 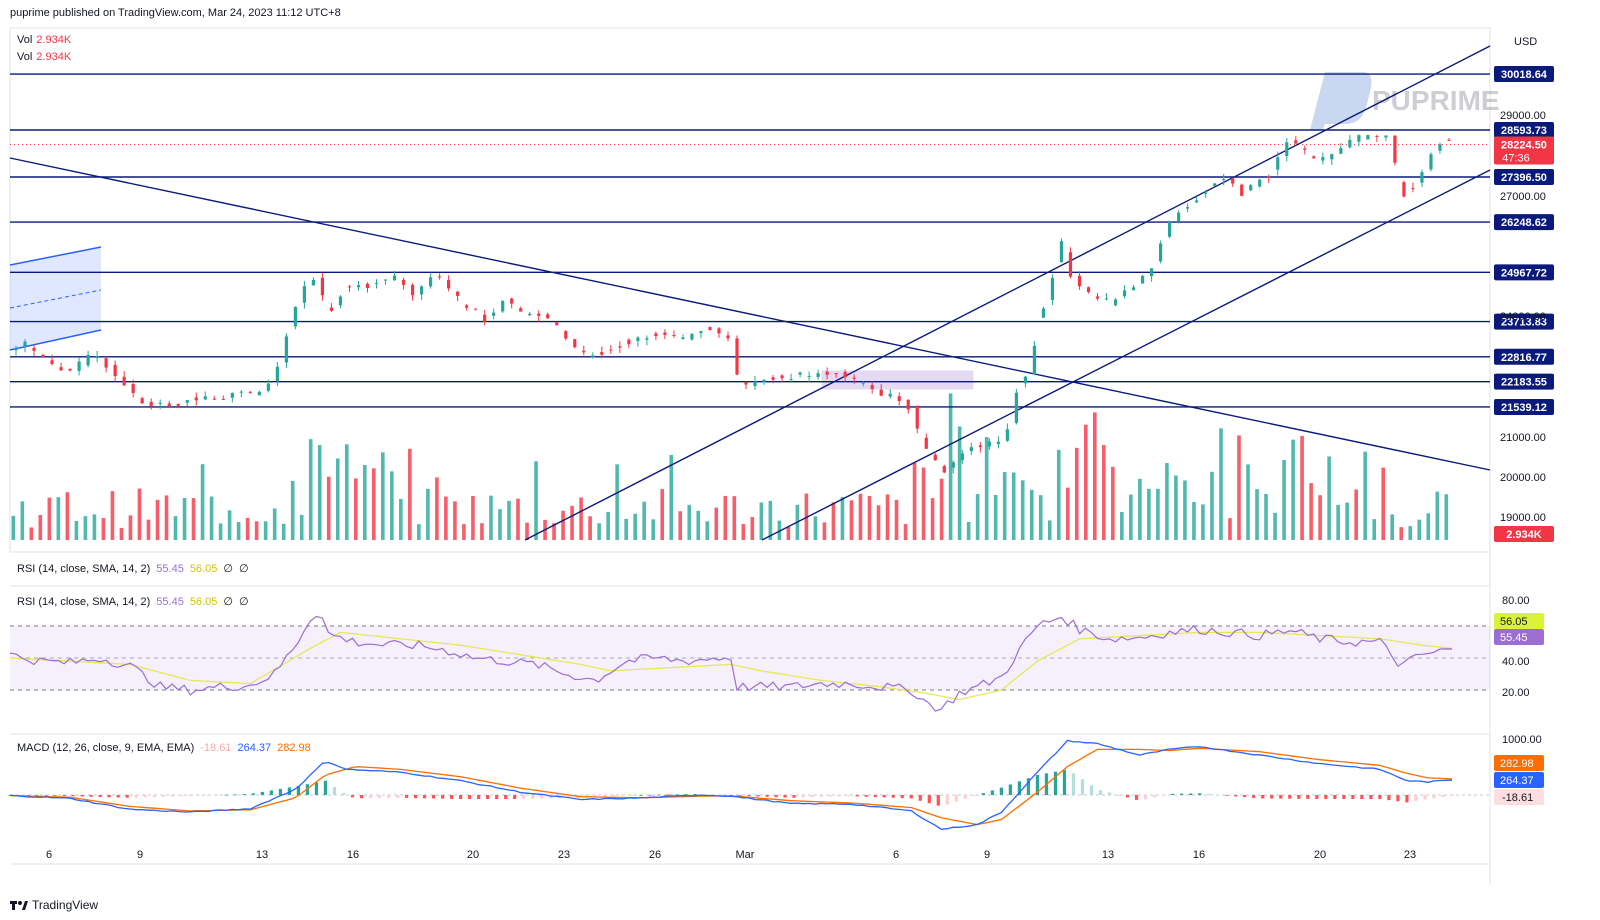 I want to click on channel-drawing, so click(x=491, y=318).